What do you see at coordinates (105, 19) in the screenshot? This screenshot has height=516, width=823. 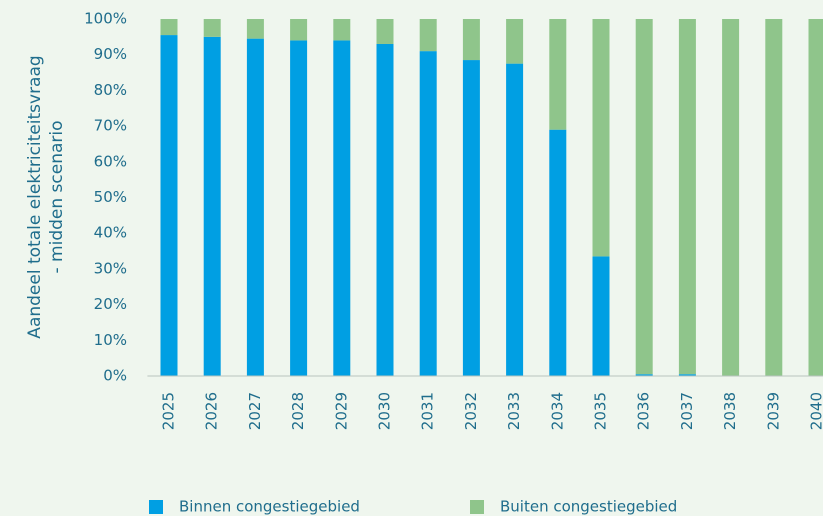 I see `y-tick-label: 100%` at bounding box center [105, 19].